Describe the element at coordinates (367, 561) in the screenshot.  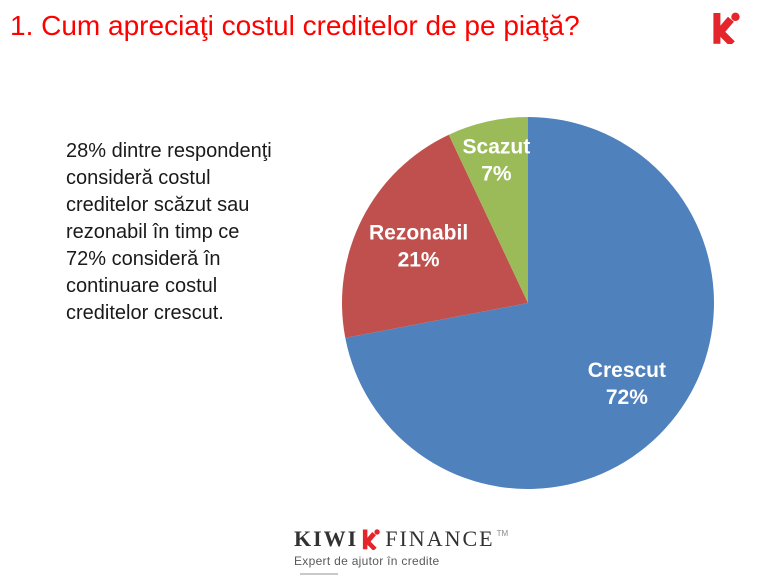
I see `brand-tagline: Expert de ajutor în credite` at that location.